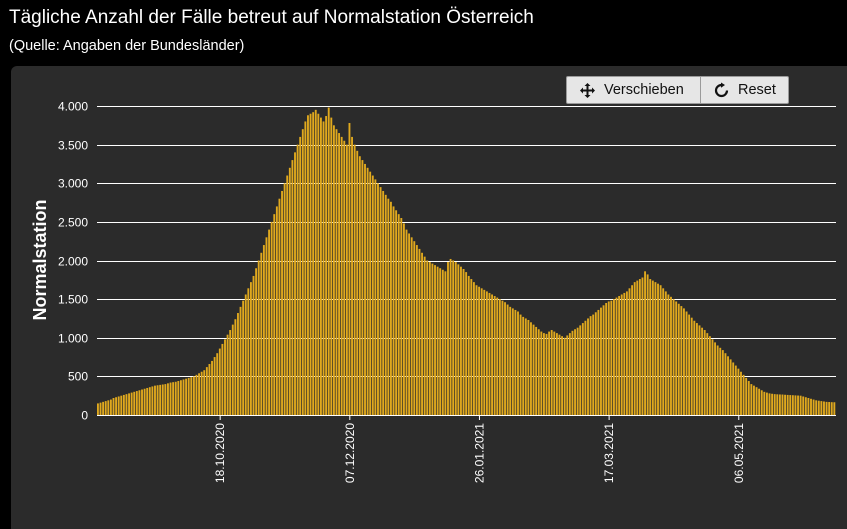 The width and height of the screenshot is (847, 529). What do you see at coordinates (757, 90) in the screenshot?
I see `reset-button-label: Reset` at bounding box center [757, 90].